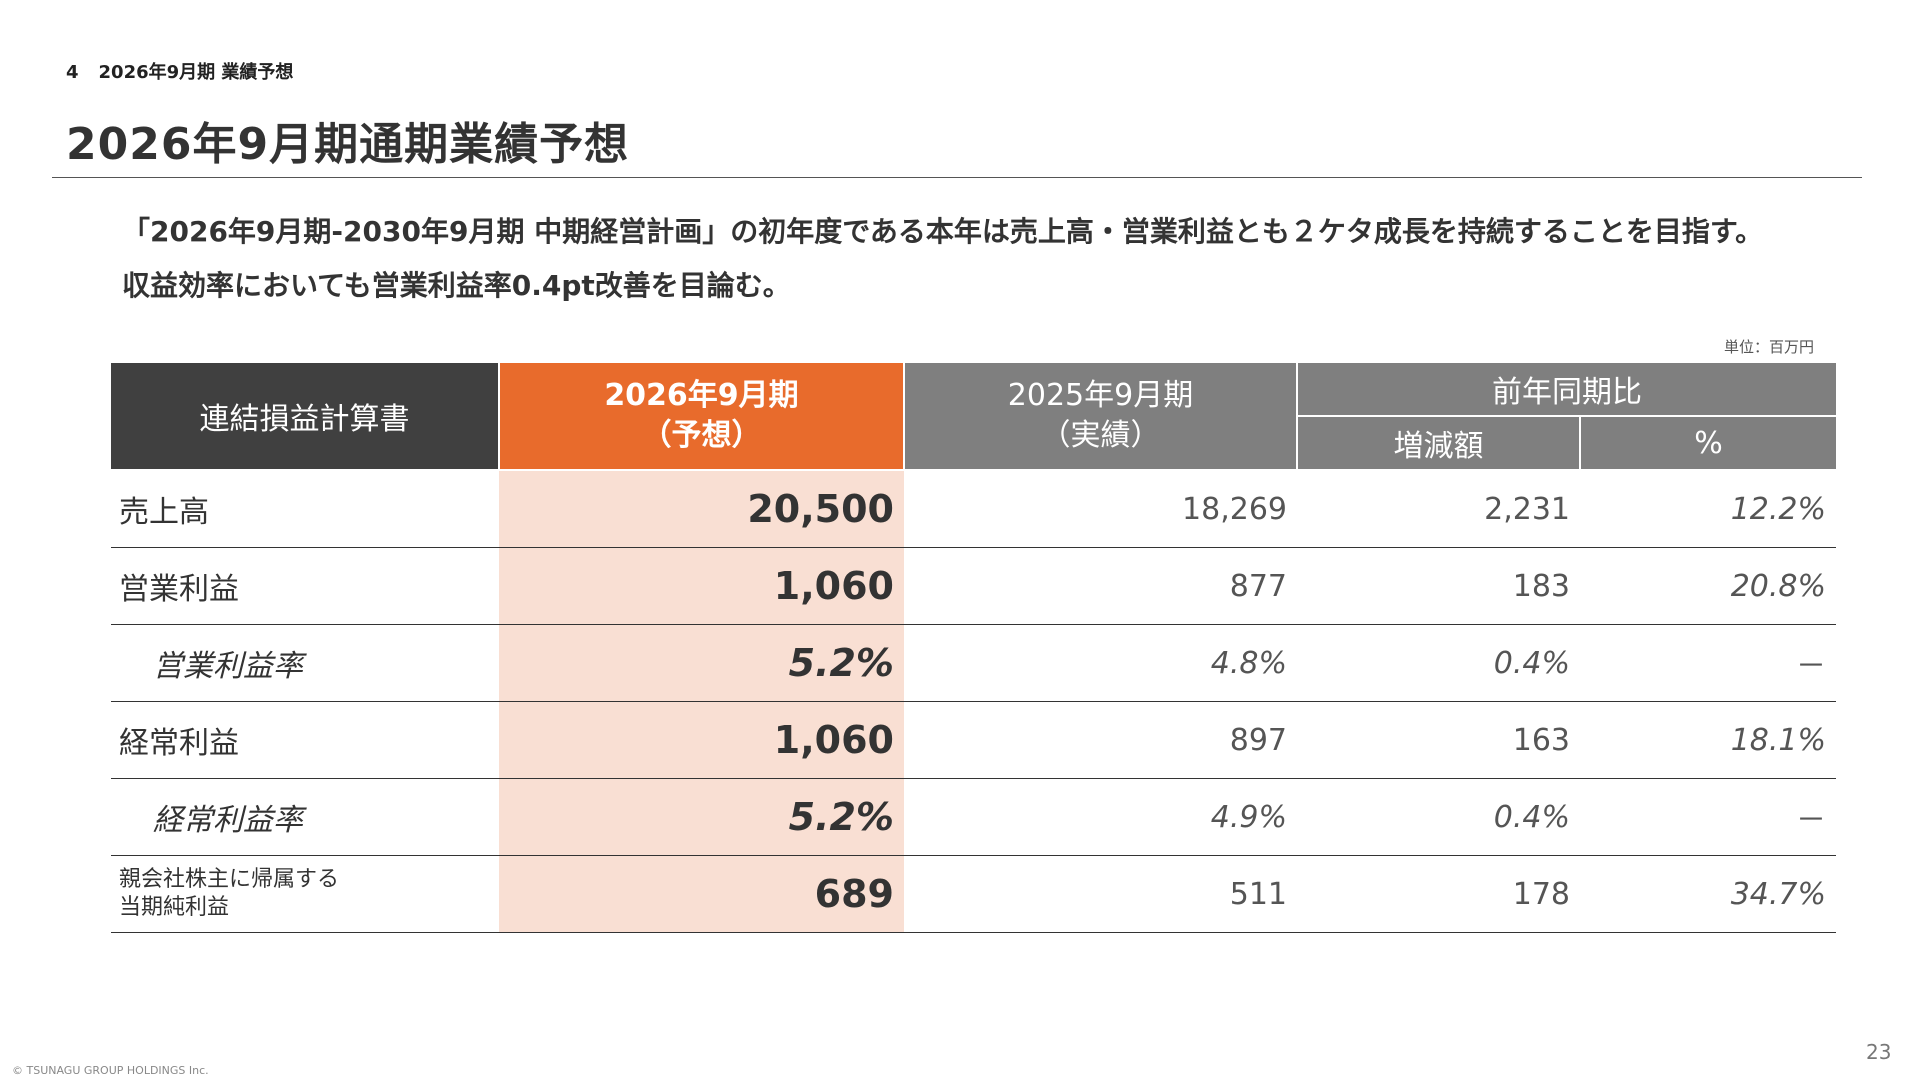  Describe the element at coordinates (1439, 443) in the screenshot. I see `header-change: 増減額` at that location.